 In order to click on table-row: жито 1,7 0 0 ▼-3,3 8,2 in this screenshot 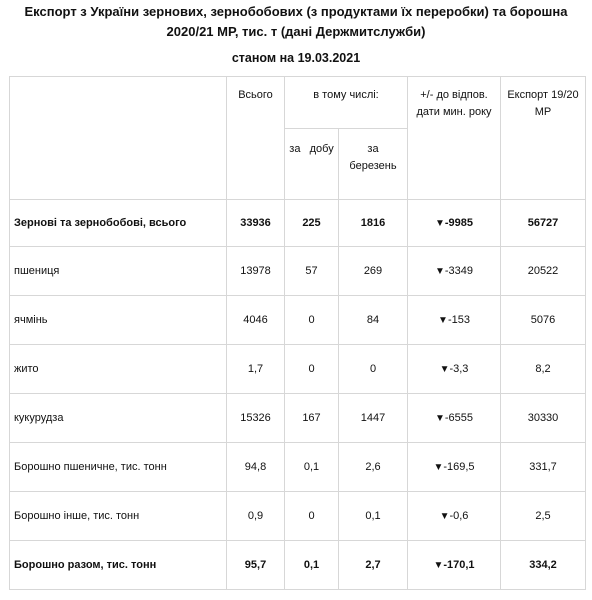, I will do `click(297, 369)`.